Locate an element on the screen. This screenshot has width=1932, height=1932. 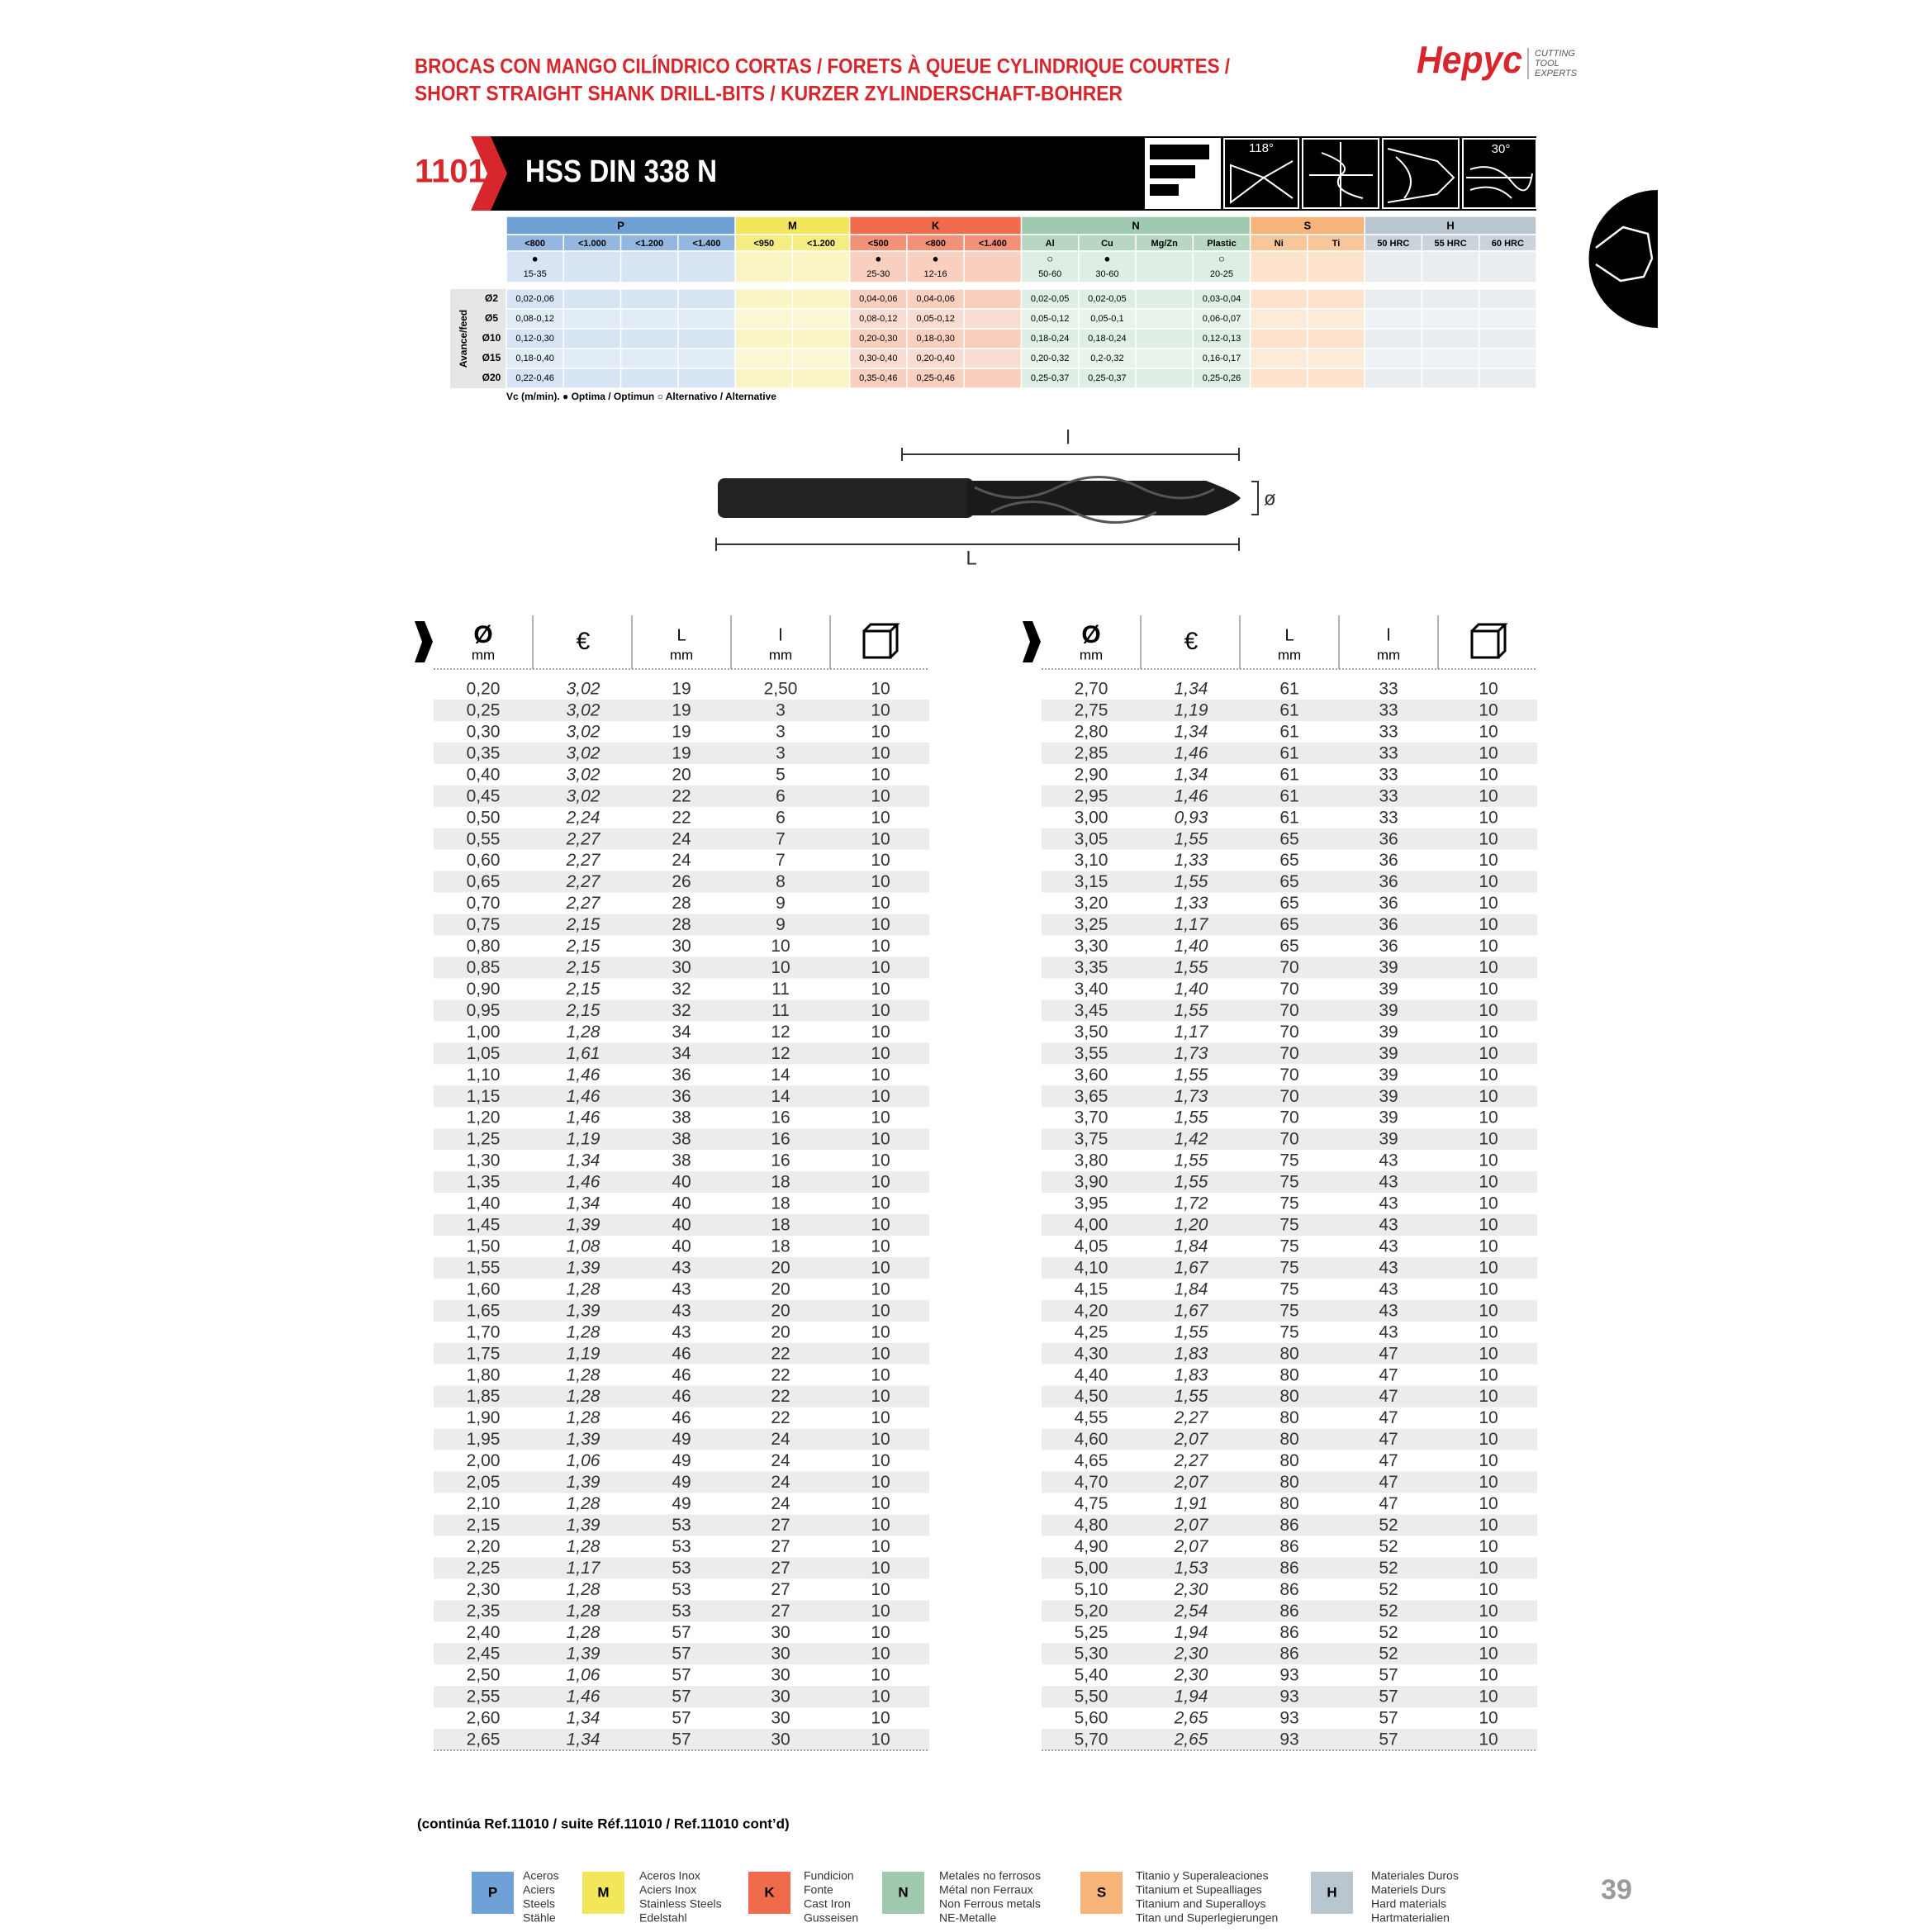
cell: 1,84 is located at coordinates (1191, 1288).